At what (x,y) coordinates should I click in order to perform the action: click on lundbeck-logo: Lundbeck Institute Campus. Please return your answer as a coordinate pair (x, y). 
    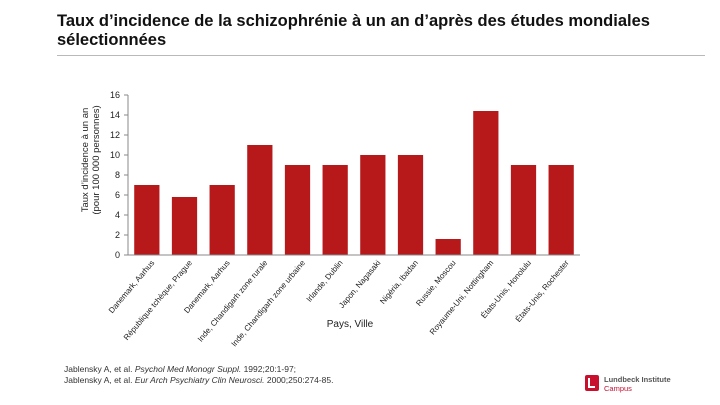
    Looking at the image, I should click on (639, 386).